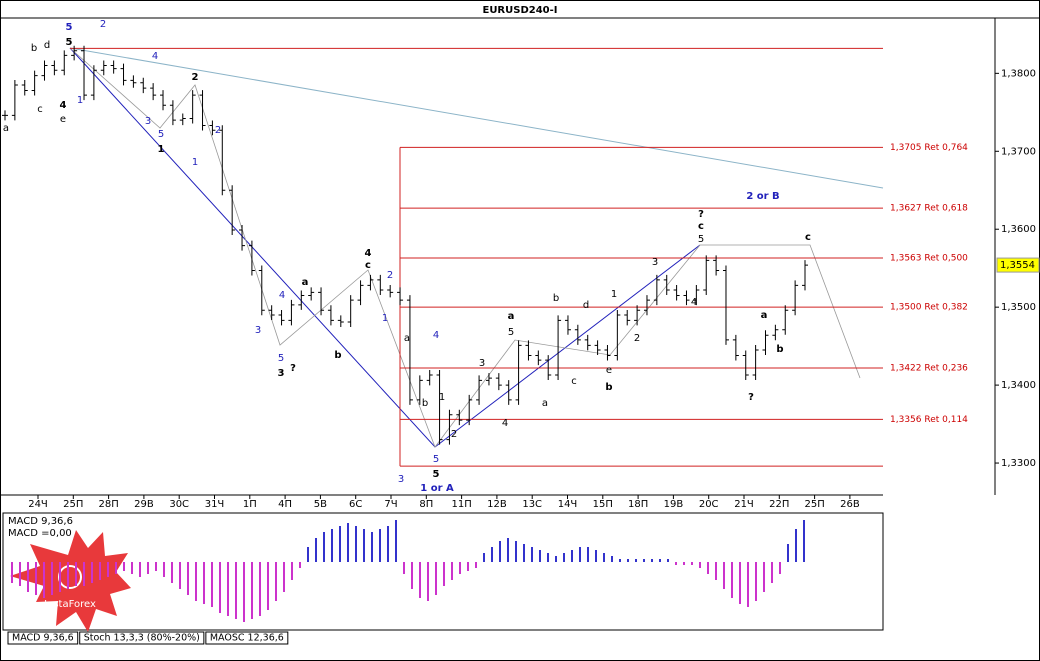 The width and height of the screenshot is (1040, 661). Describe the element at coordinates (215, 504) in the screenshot. I see `x-tick-label: 31Ч` at that location.